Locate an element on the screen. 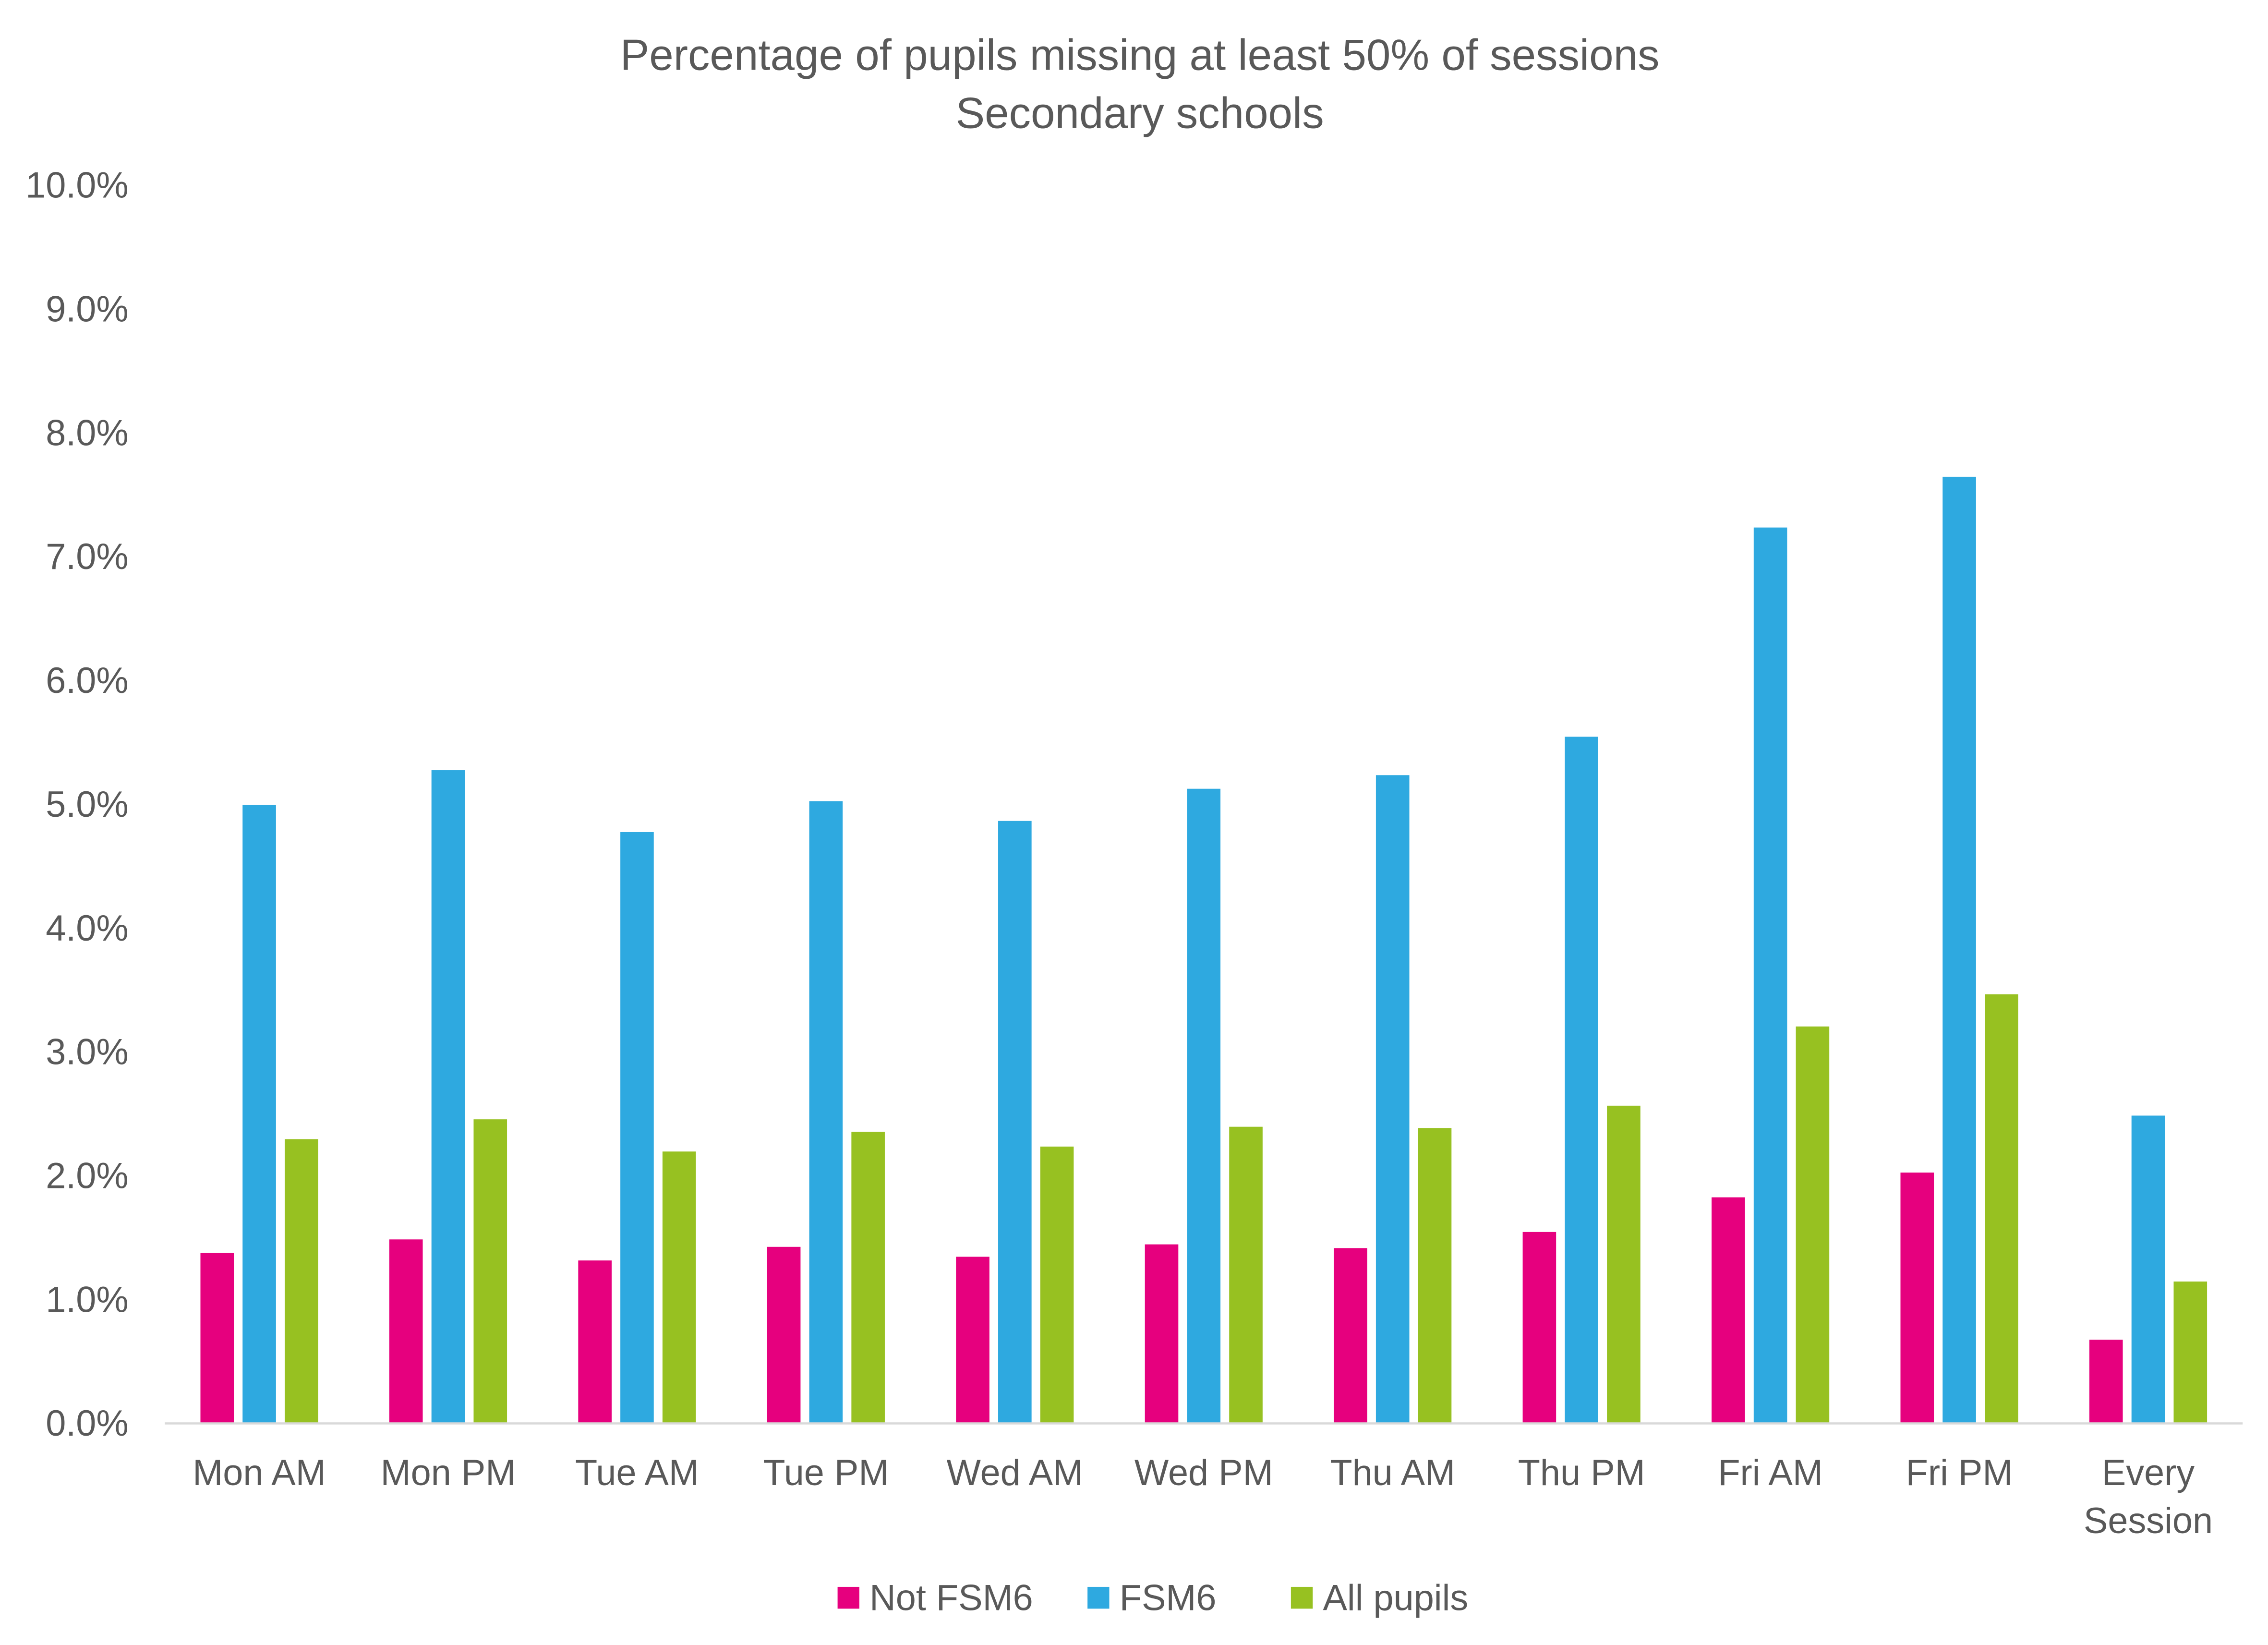 This screenshot has height=1645, width=2268. x-tick-label: Tue PM is located at coordinates (826, 1473).